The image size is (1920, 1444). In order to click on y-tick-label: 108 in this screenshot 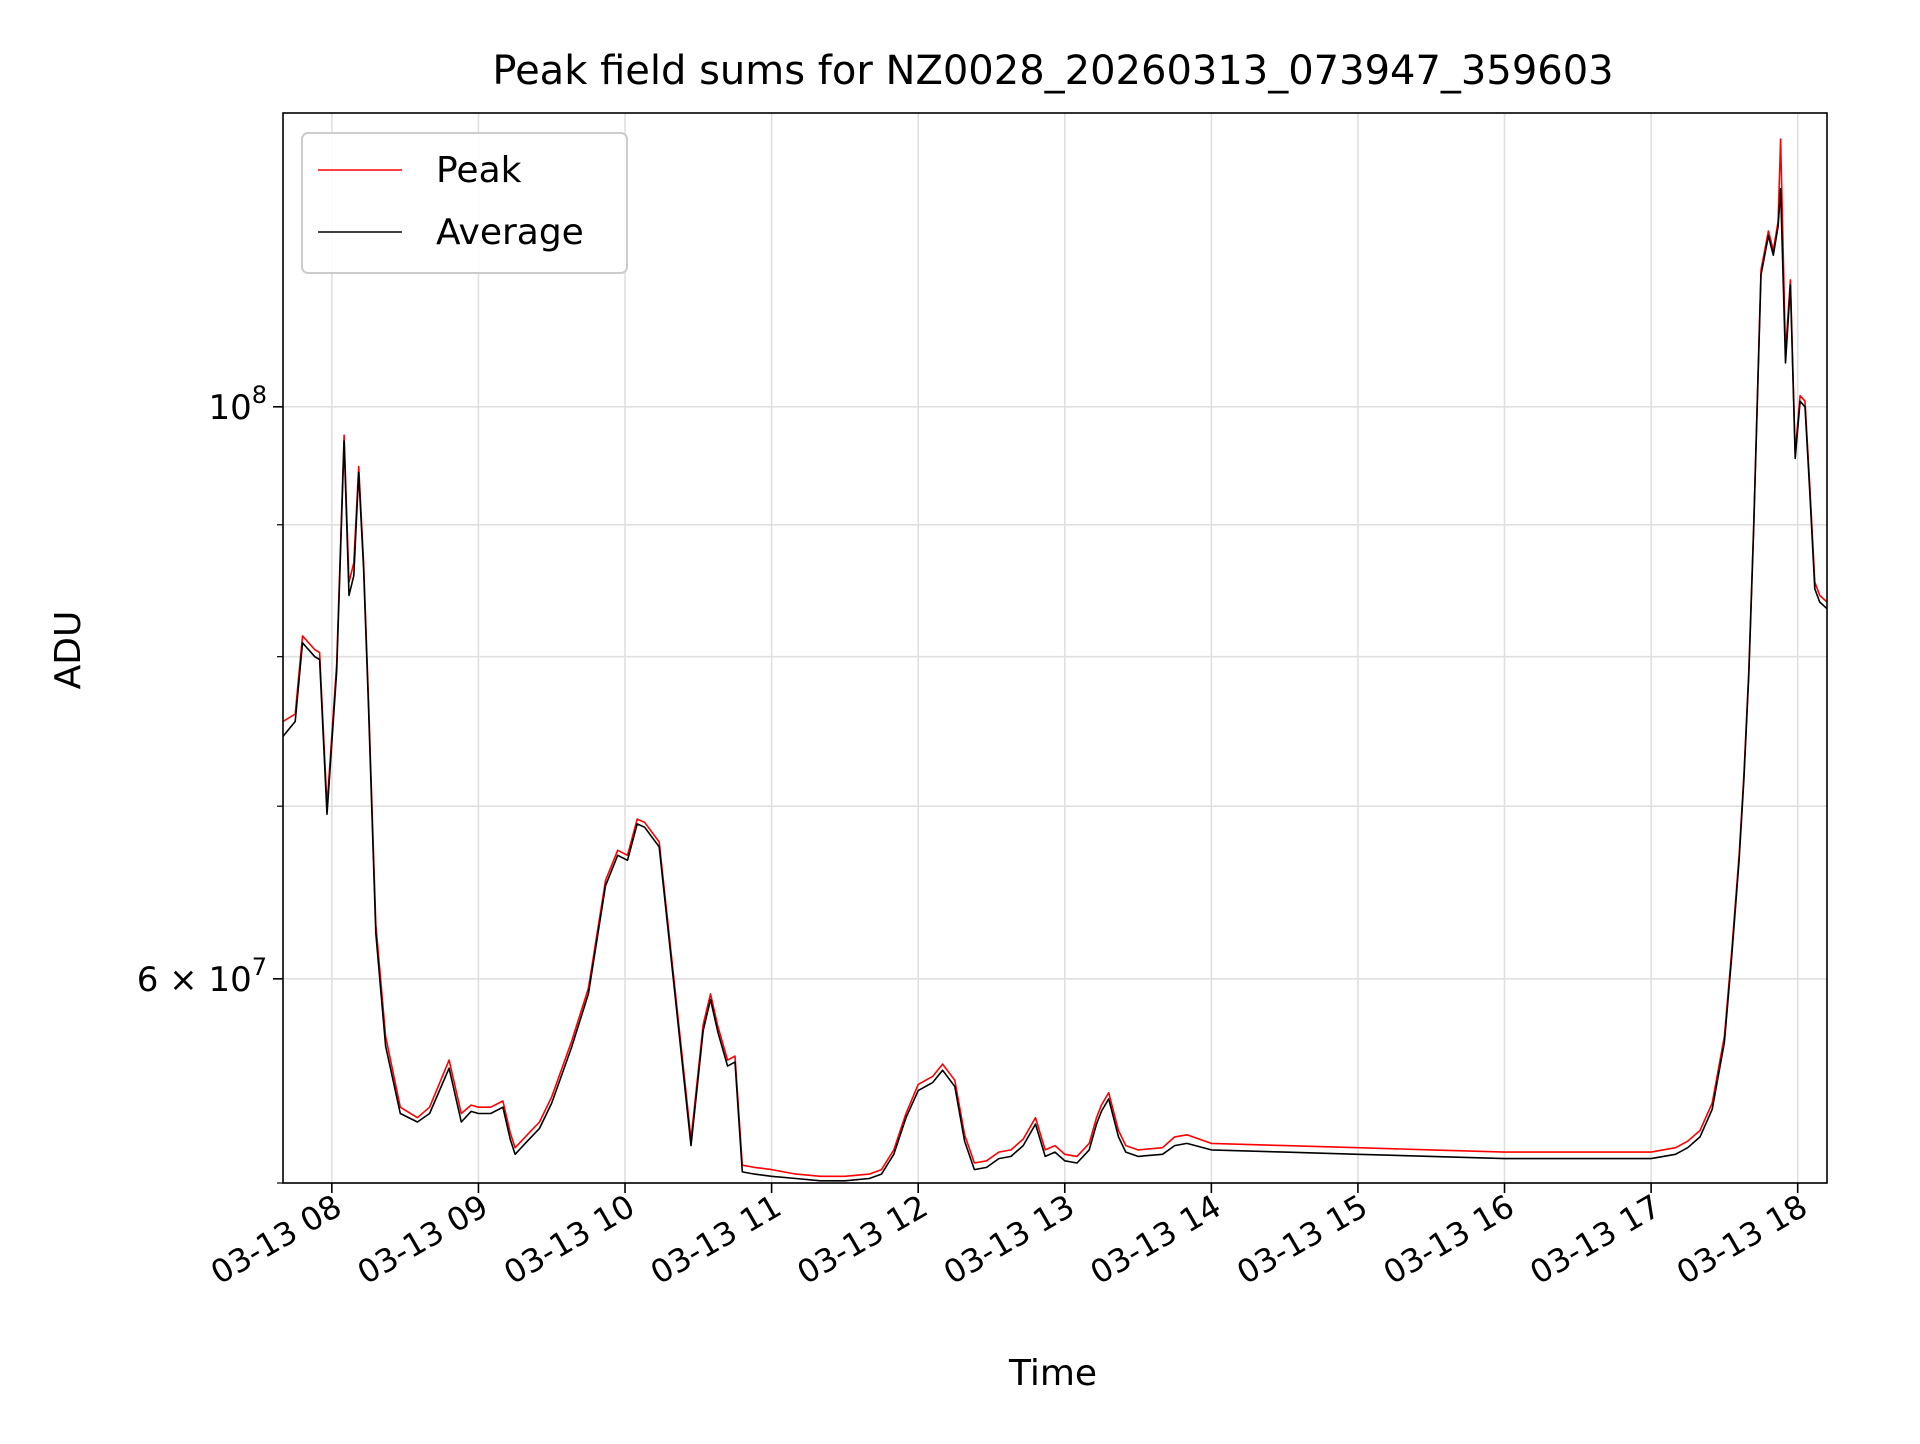, I will do `click(237, 404)`.